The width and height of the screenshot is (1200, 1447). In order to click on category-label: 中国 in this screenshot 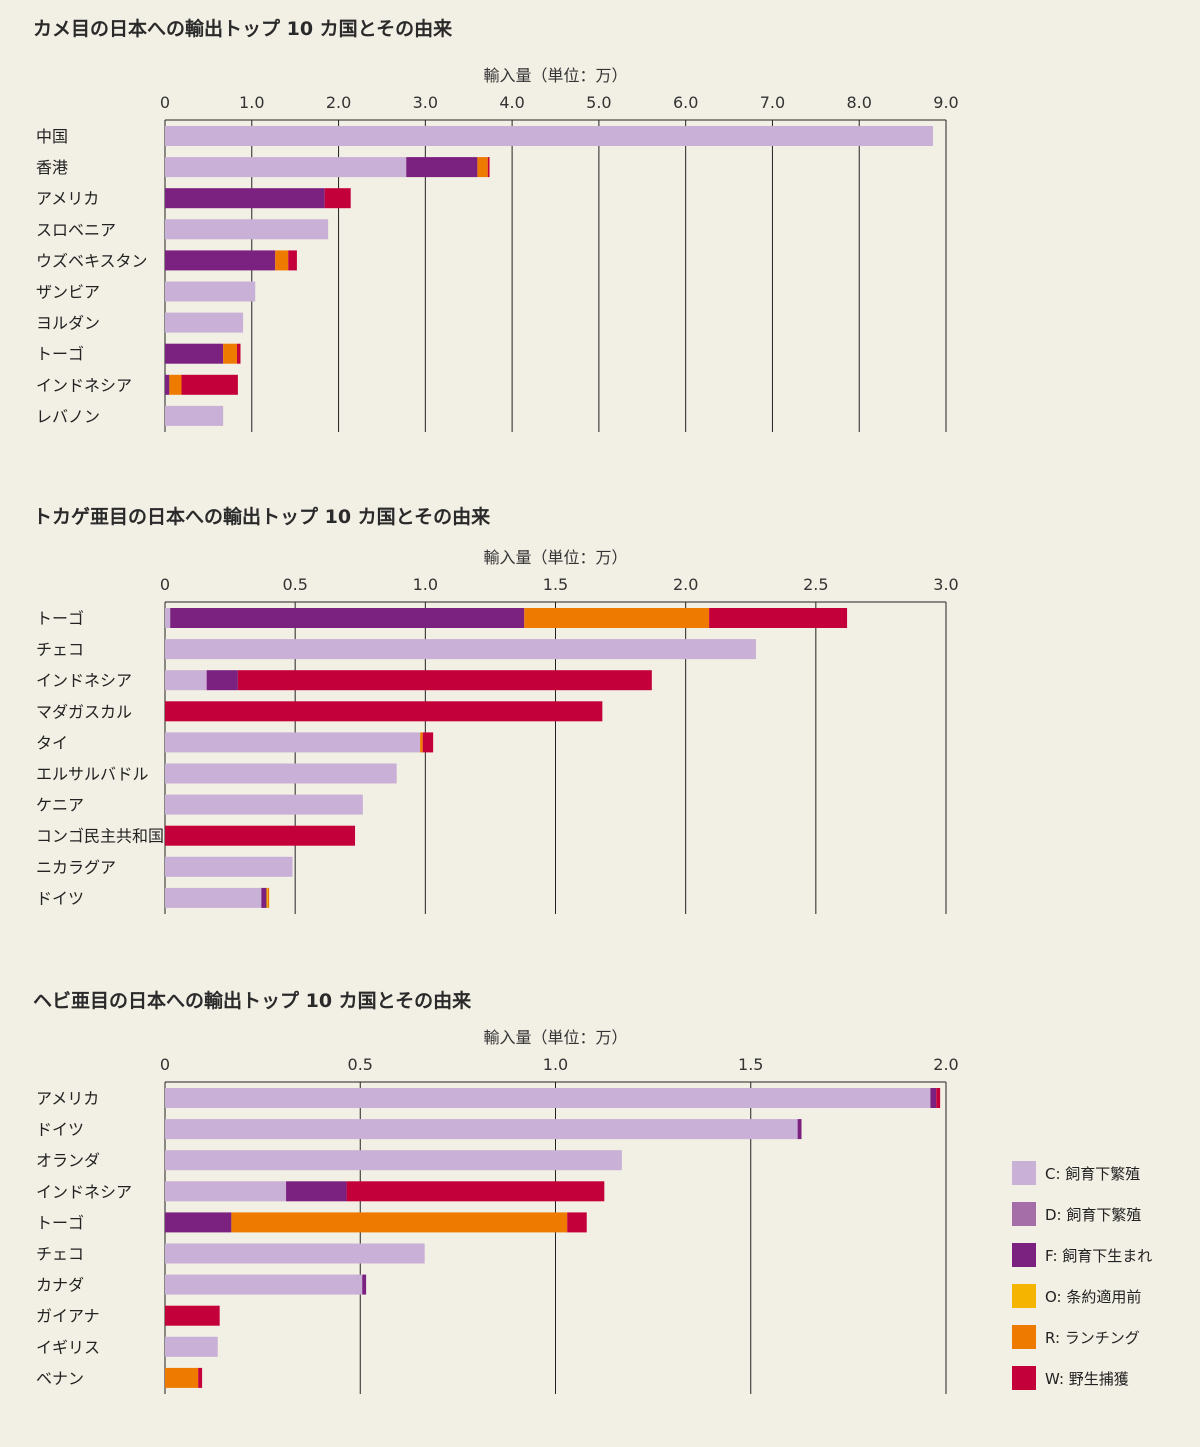, I will do `click(52, 136)`.